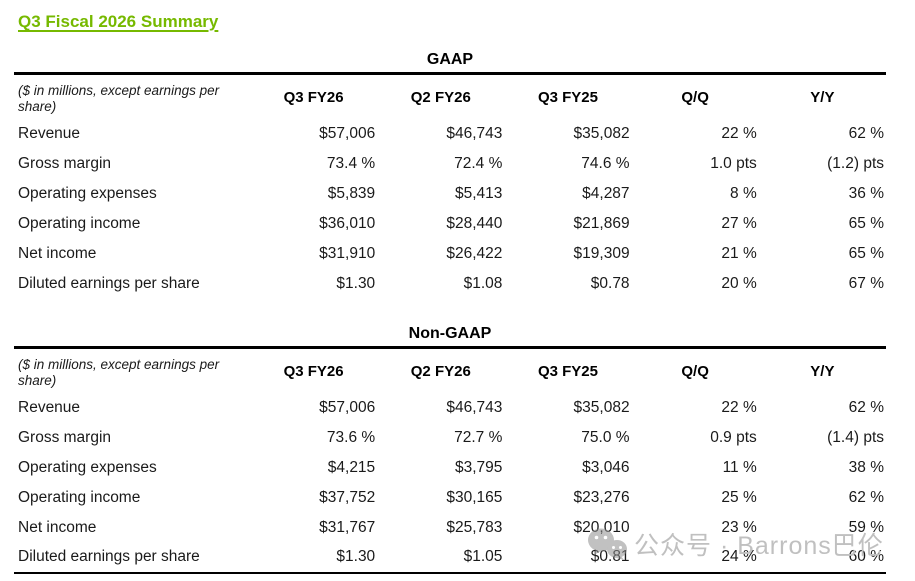 Image resolution: width=915 pixels, height=581 pixels. Describe the element at coordinates (478, 437) in the screenshot. I see `cell: 72.7 %` at that location.